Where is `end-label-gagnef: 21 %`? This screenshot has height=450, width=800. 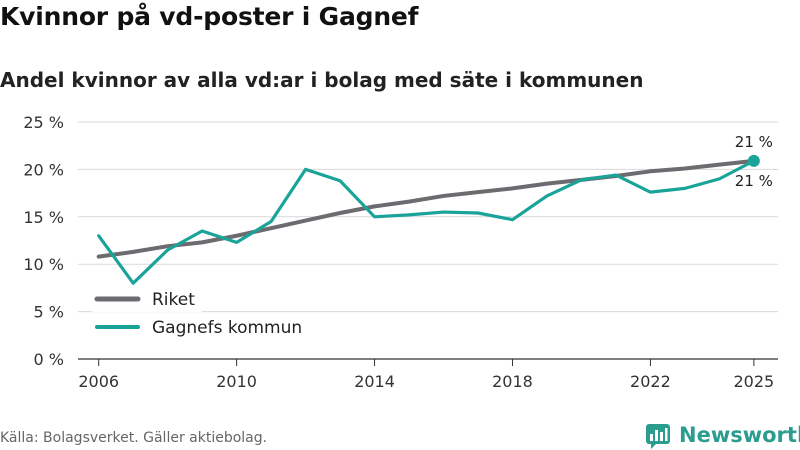 end-label-gagnef: 21 % is located at coordinates (754, 181).